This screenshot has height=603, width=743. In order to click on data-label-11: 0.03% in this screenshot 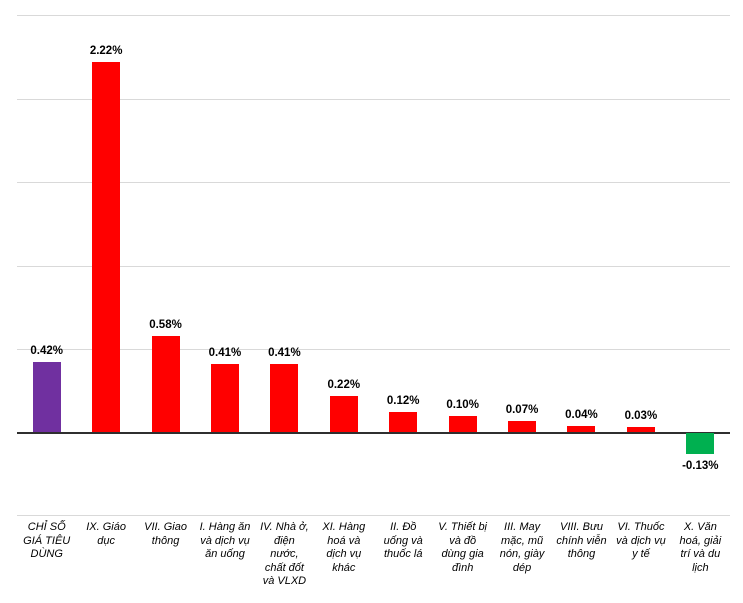, I will do `click(641, 416)`.